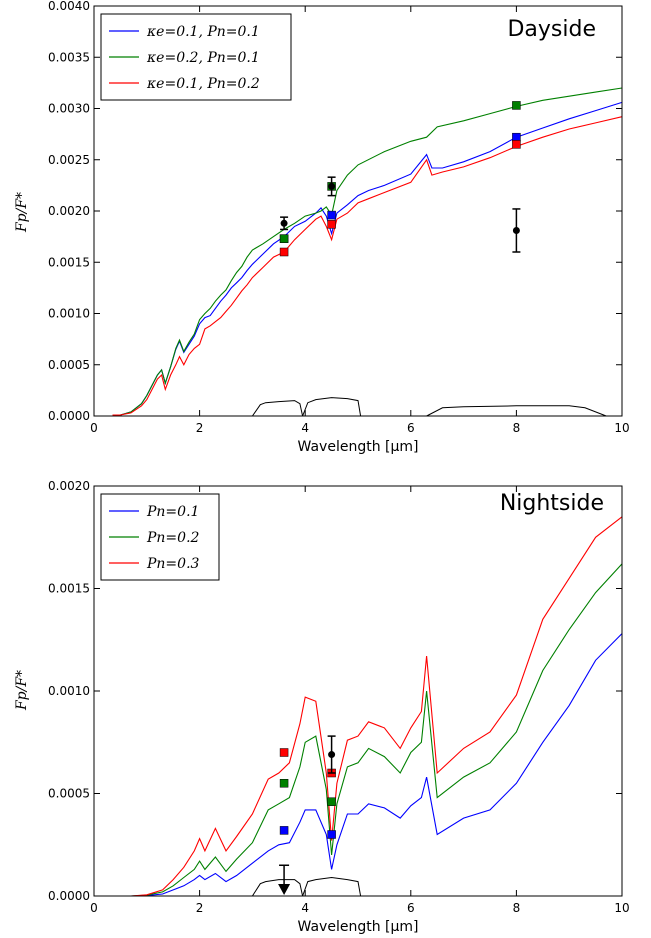 The height and width of the screenshot is (938, 651). I want to click on dayside-title: Dayside, so click(551, 29).